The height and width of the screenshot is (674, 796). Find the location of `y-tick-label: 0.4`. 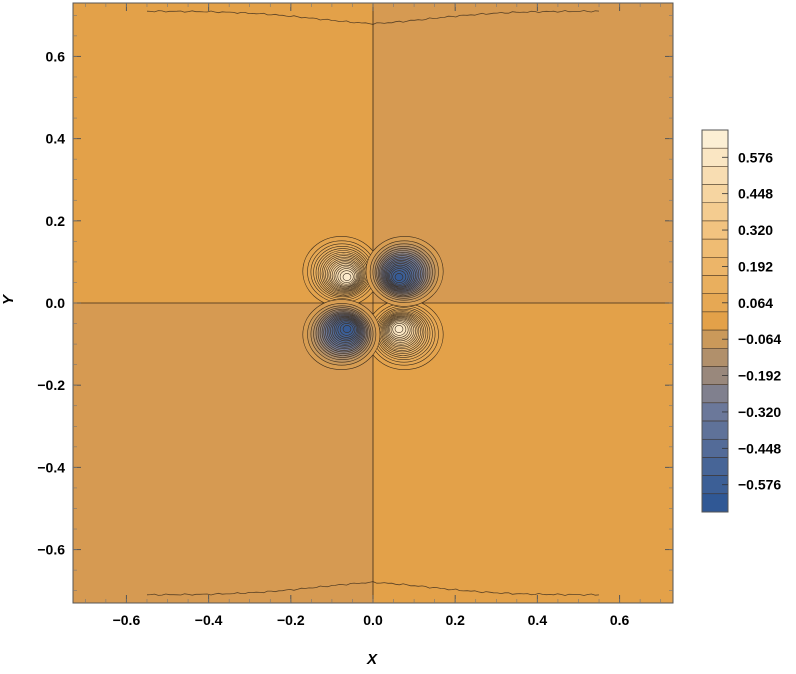

y-tick-label: 0.4 is located at coordinates (56, 139).